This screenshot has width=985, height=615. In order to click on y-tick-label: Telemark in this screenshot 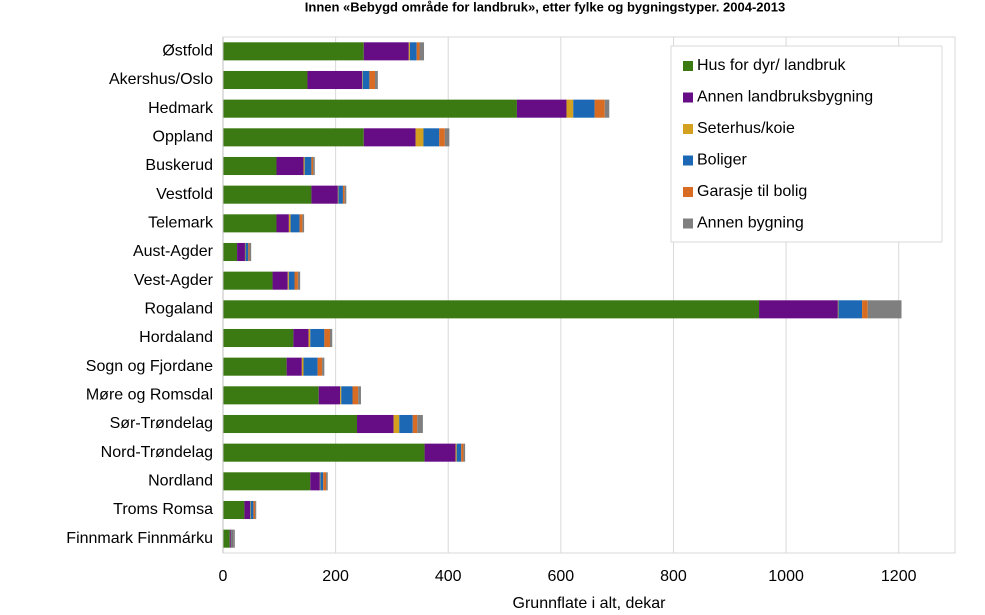, I will do `click(181, 223)`.